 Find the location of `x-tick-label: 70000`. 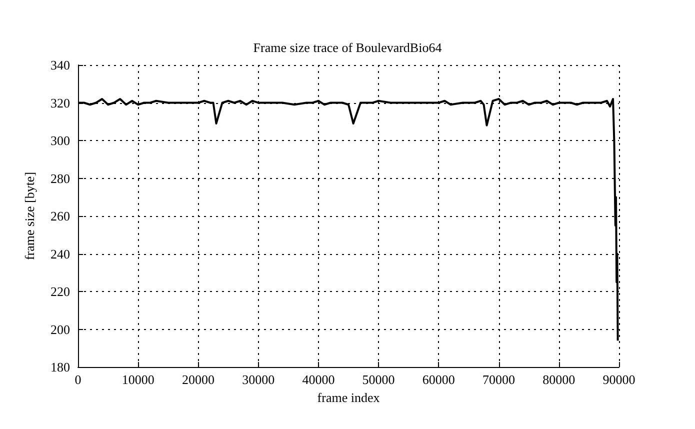

x-tick-label: 70000 is located at coordinates (499, 379).